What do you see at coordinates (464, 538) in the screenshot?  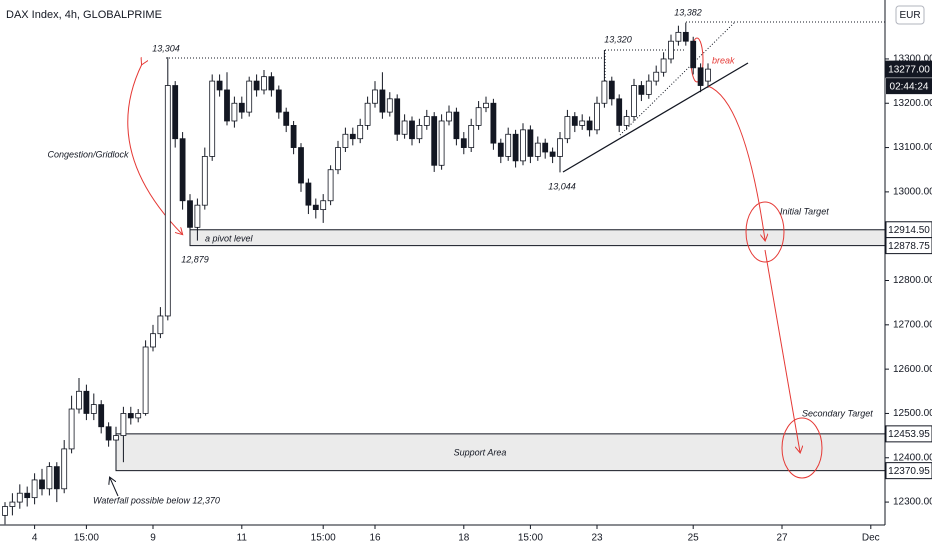 I see `x-tick-label: 18` at bounding box center [464, 538].